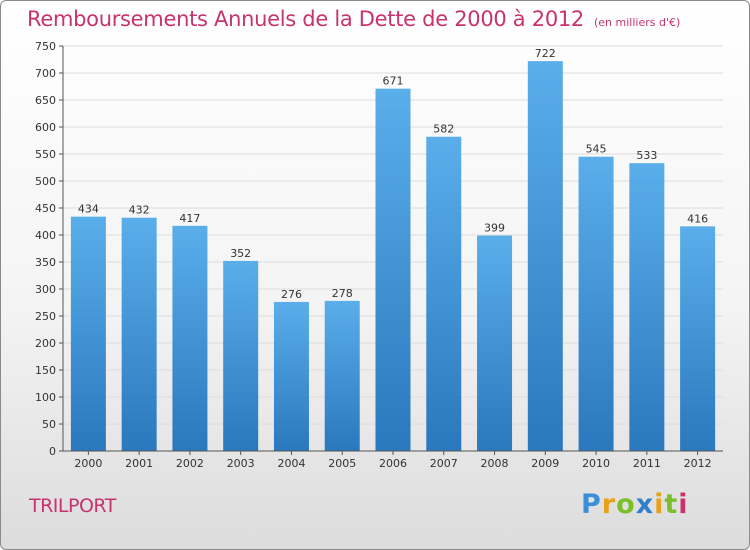  What do you see at coordinates (45, 100) in the screenshot?
I see `y-tick-label: 650` at bounding box center [45, 100].